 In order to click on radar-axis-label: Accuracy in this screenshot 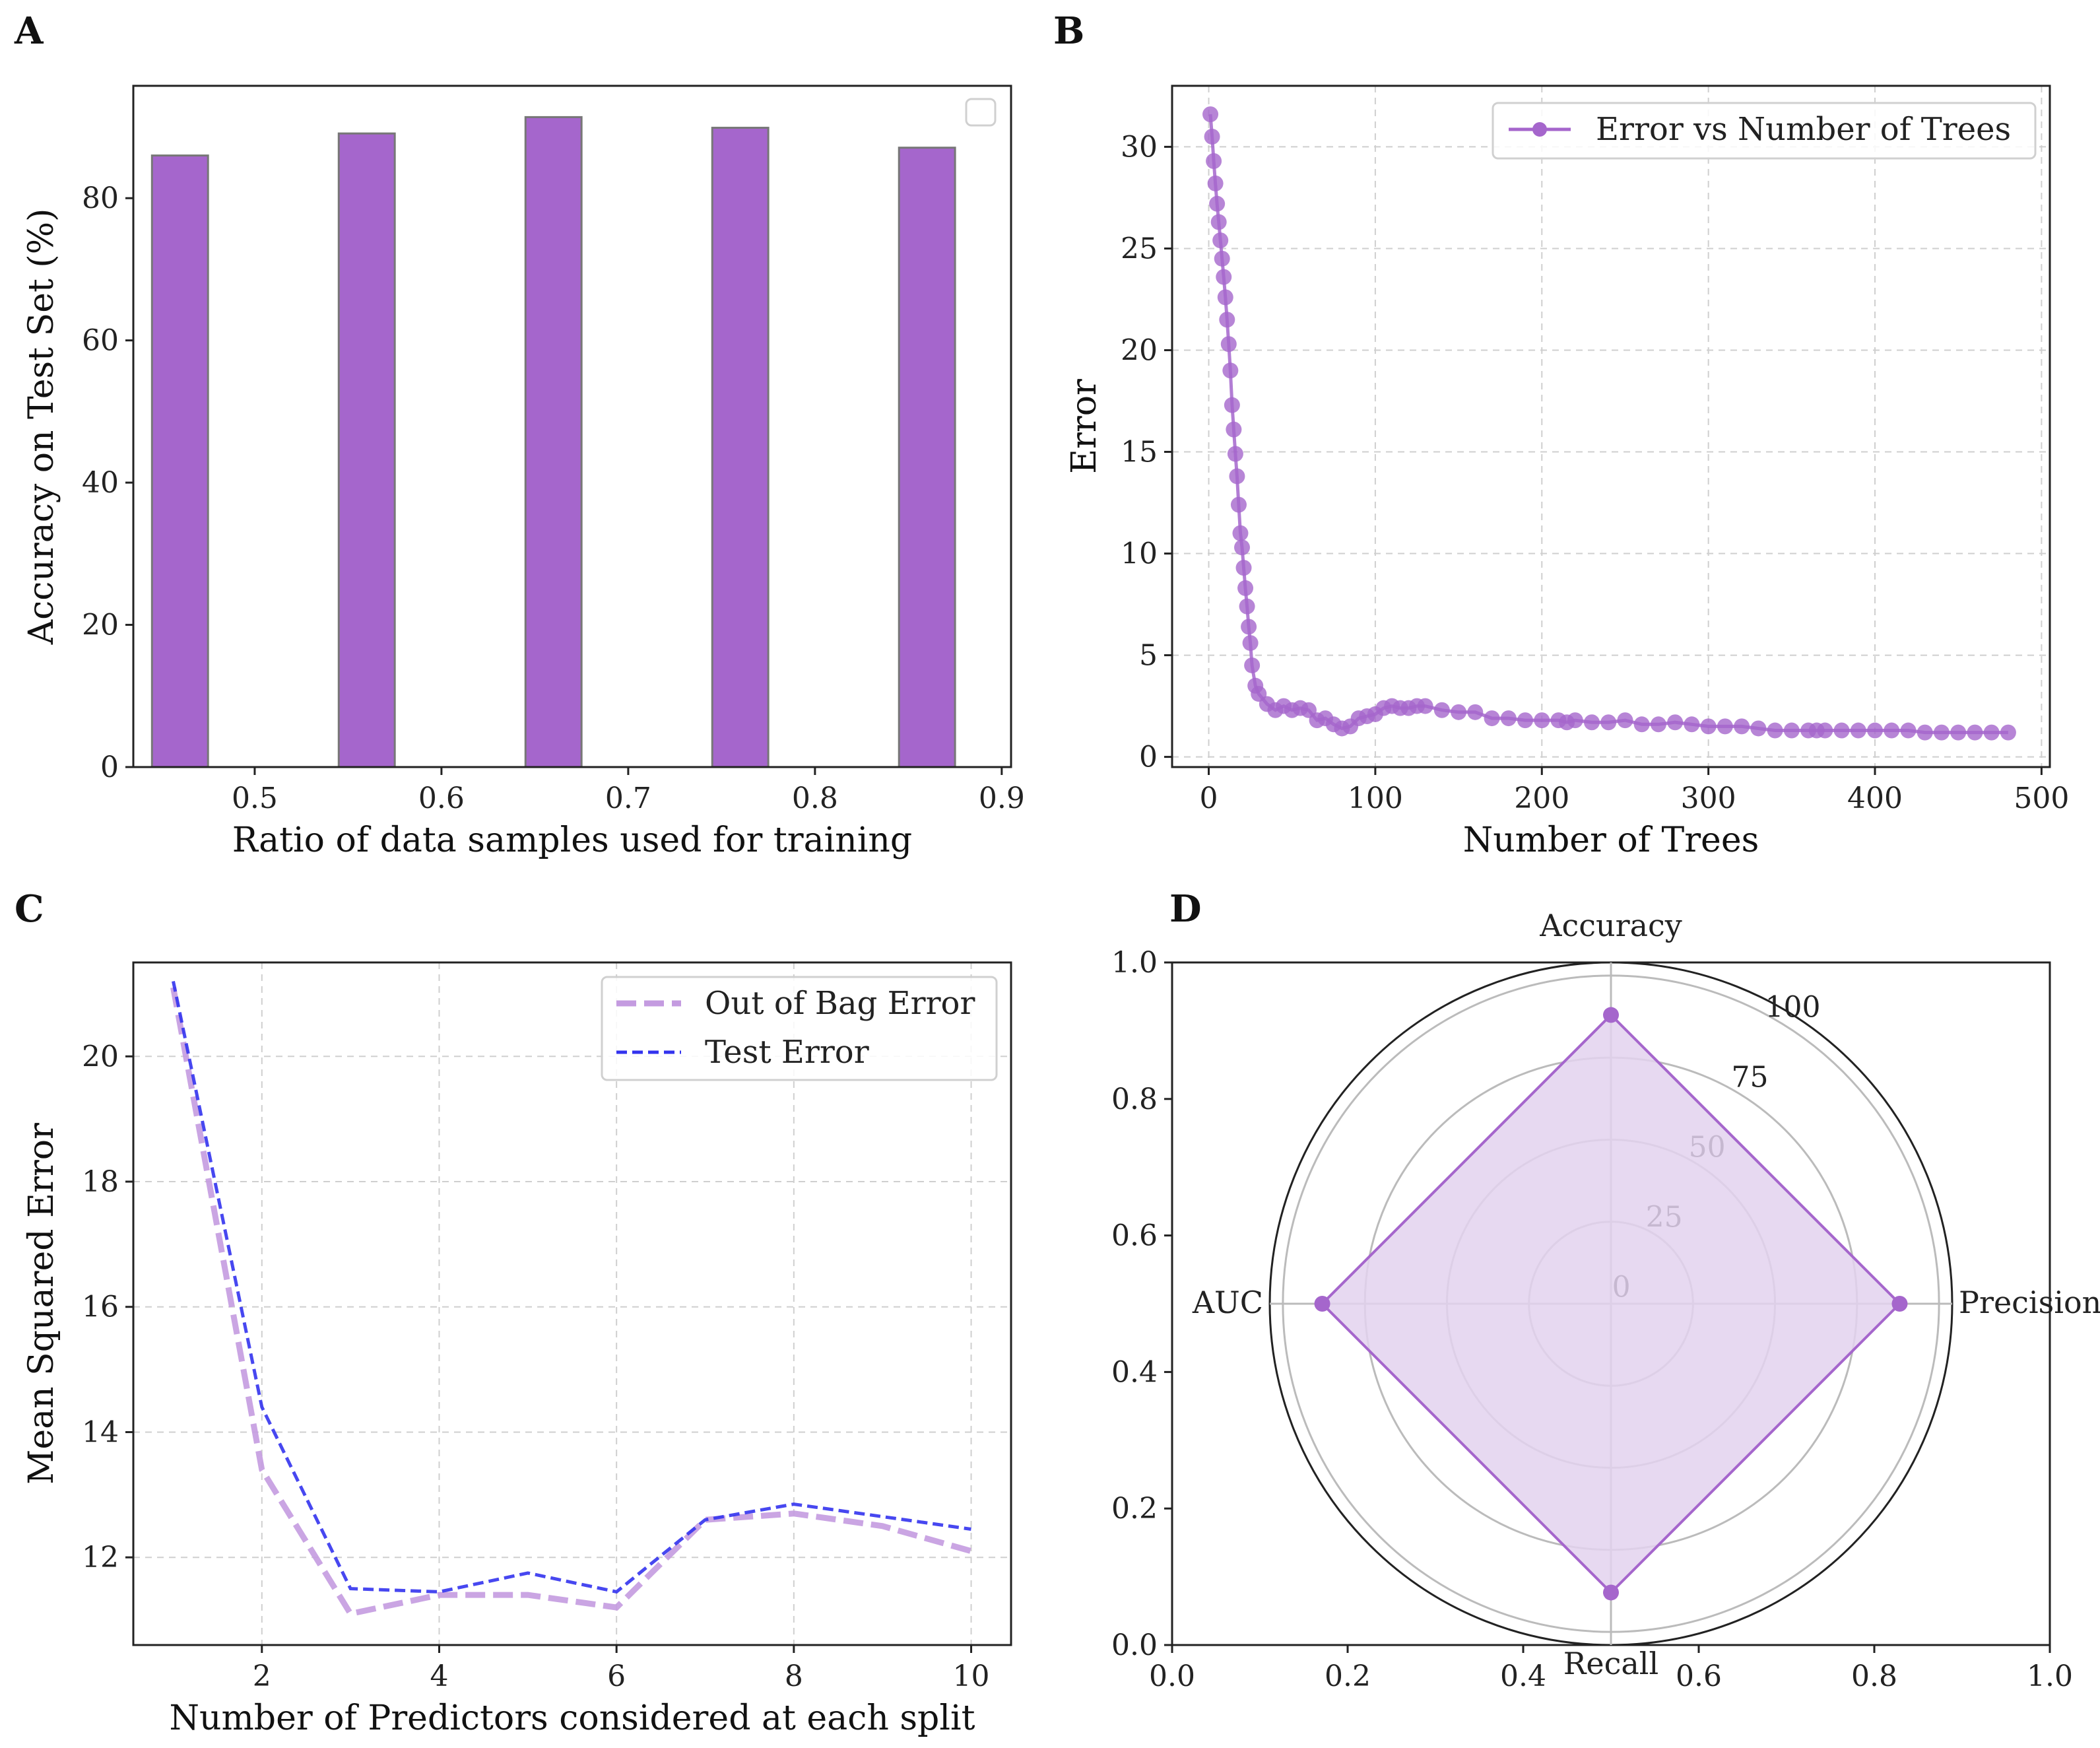, I will do `click(1610, 925)`.